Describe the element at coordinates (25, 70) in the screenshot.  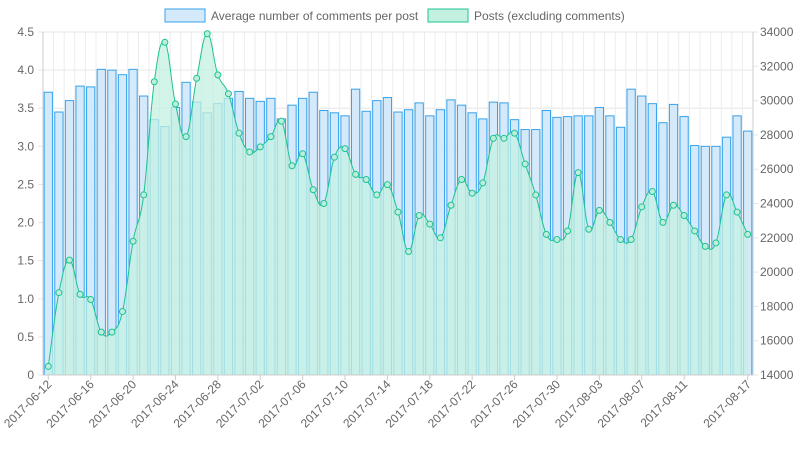
I see `y-left-tick-label: 4.0` at that location.